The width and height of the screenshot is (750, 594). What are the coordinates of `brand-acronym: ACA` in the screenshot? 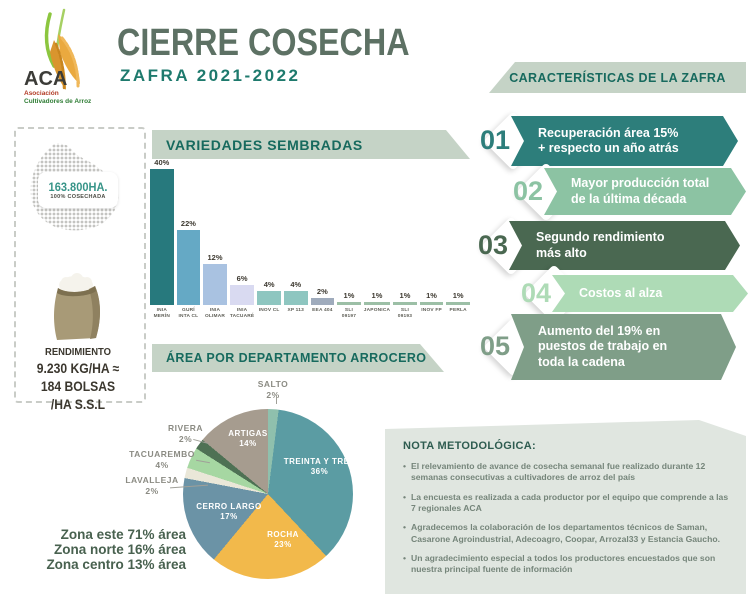 It's located at (46, 79).